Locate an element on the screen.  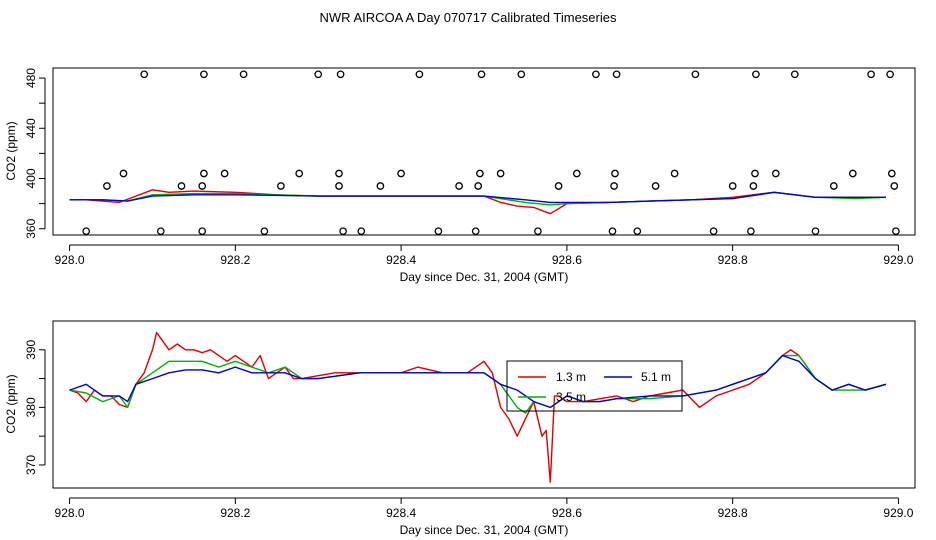
bottom-x-tick-label: 928.8 is located at coordinates (733, 513).